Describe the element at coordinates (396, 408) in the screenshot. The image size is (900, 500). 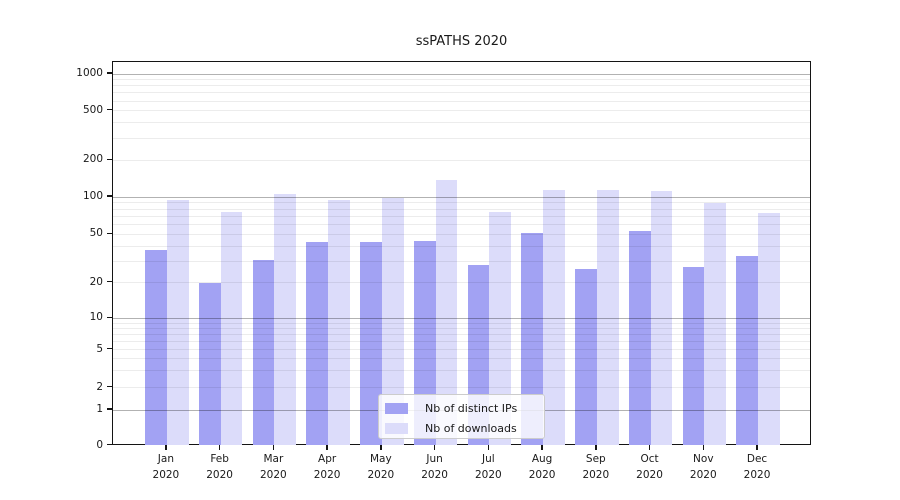
I see `legend-swatch-distinct-ips` at that location.